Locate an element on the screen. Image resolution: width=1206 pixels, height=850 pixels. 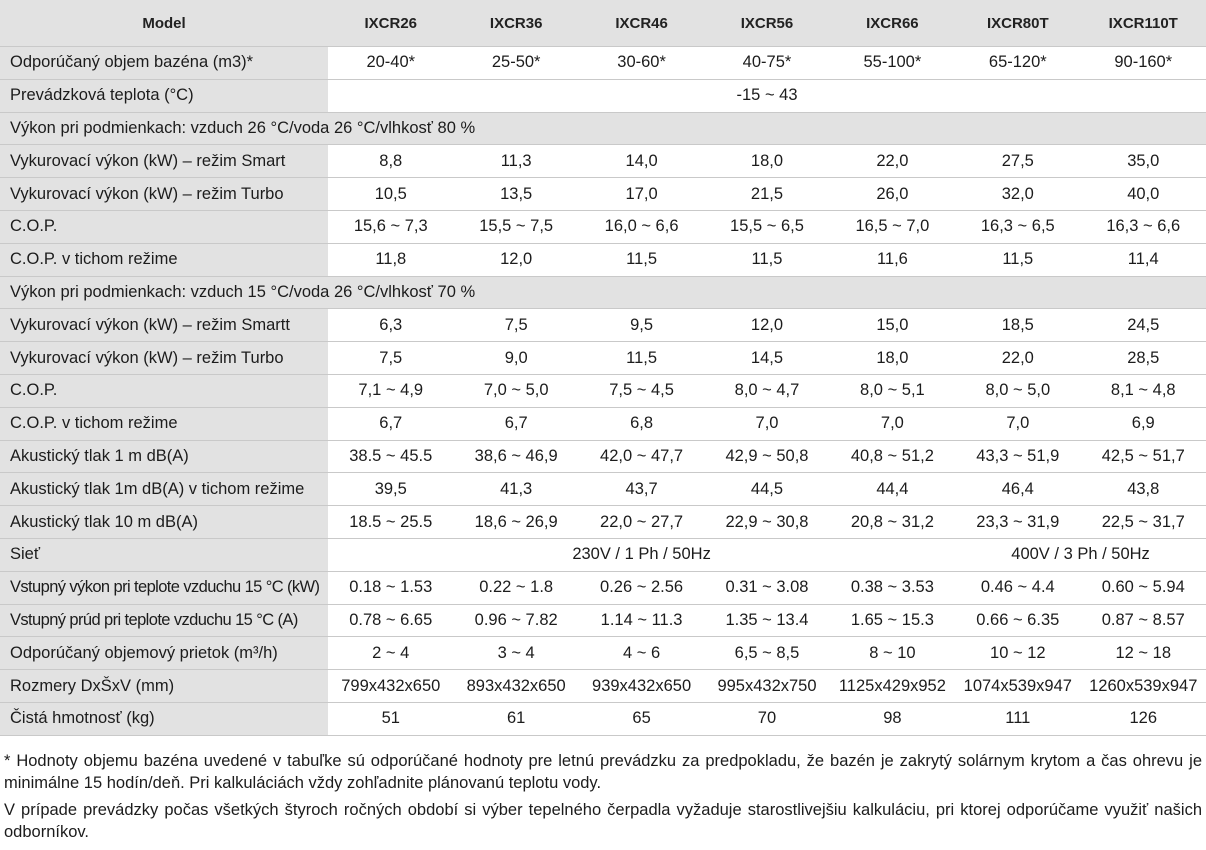
table-cell: 27,5 is located at coordinates (1018, 161).